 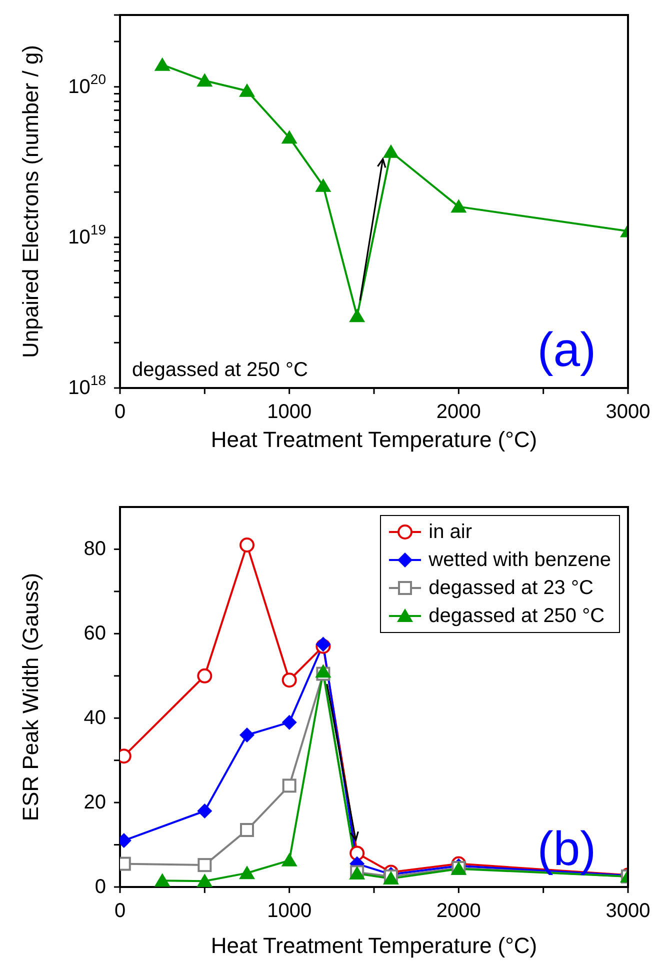 What do you see at coordinates (511, 588) in the screenshot?
I see `legend-label: degassed at 23 °C` at bounding box center [511, 588].